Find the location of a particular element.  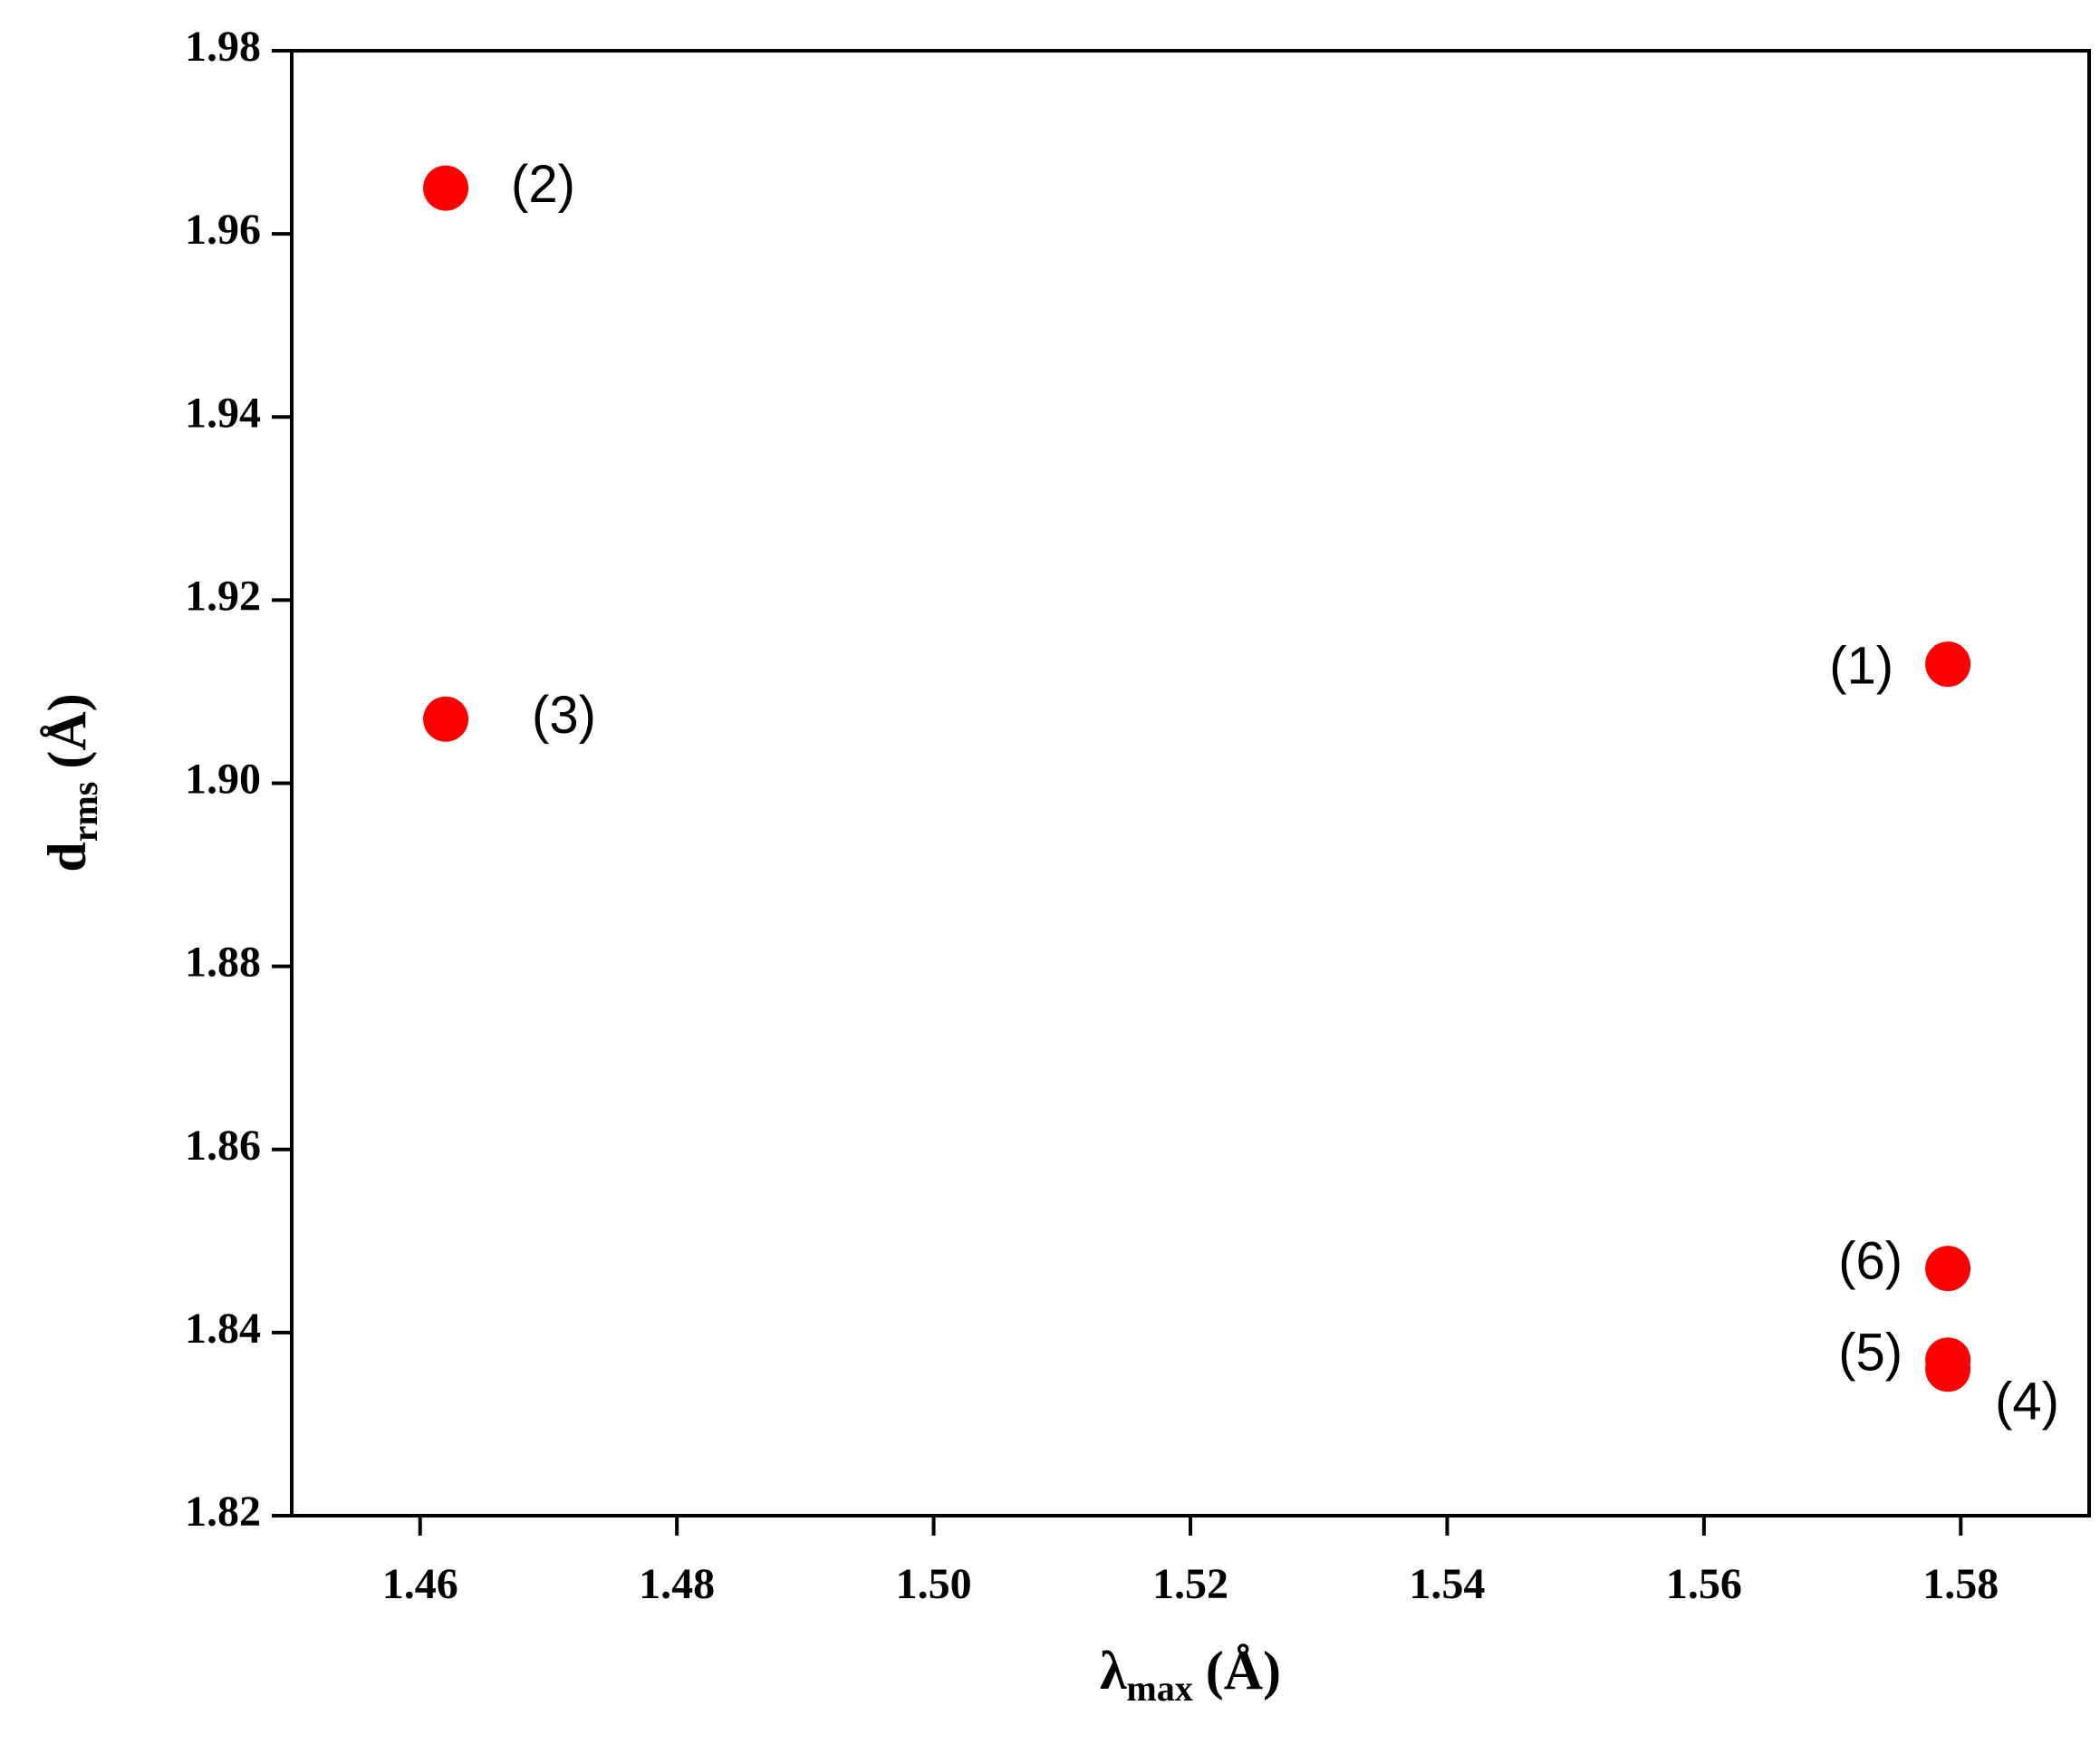

y-tick-label: 1.92 is located at coordinates (223, 596).